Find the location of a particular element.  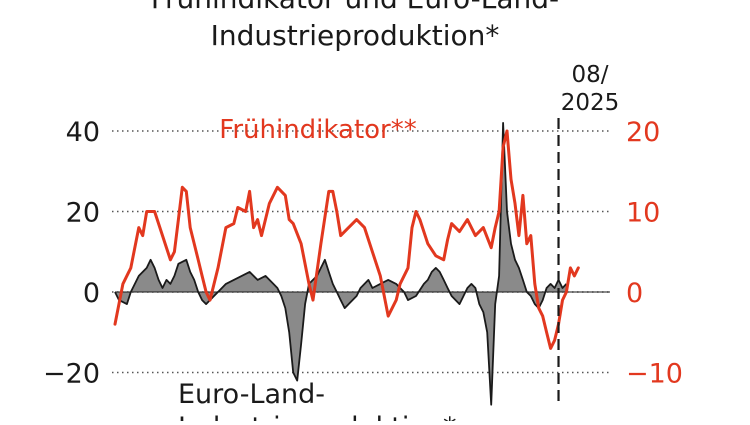

left-axis-ticks: 40 20 0 −20 is located at coordinates (71, 253).